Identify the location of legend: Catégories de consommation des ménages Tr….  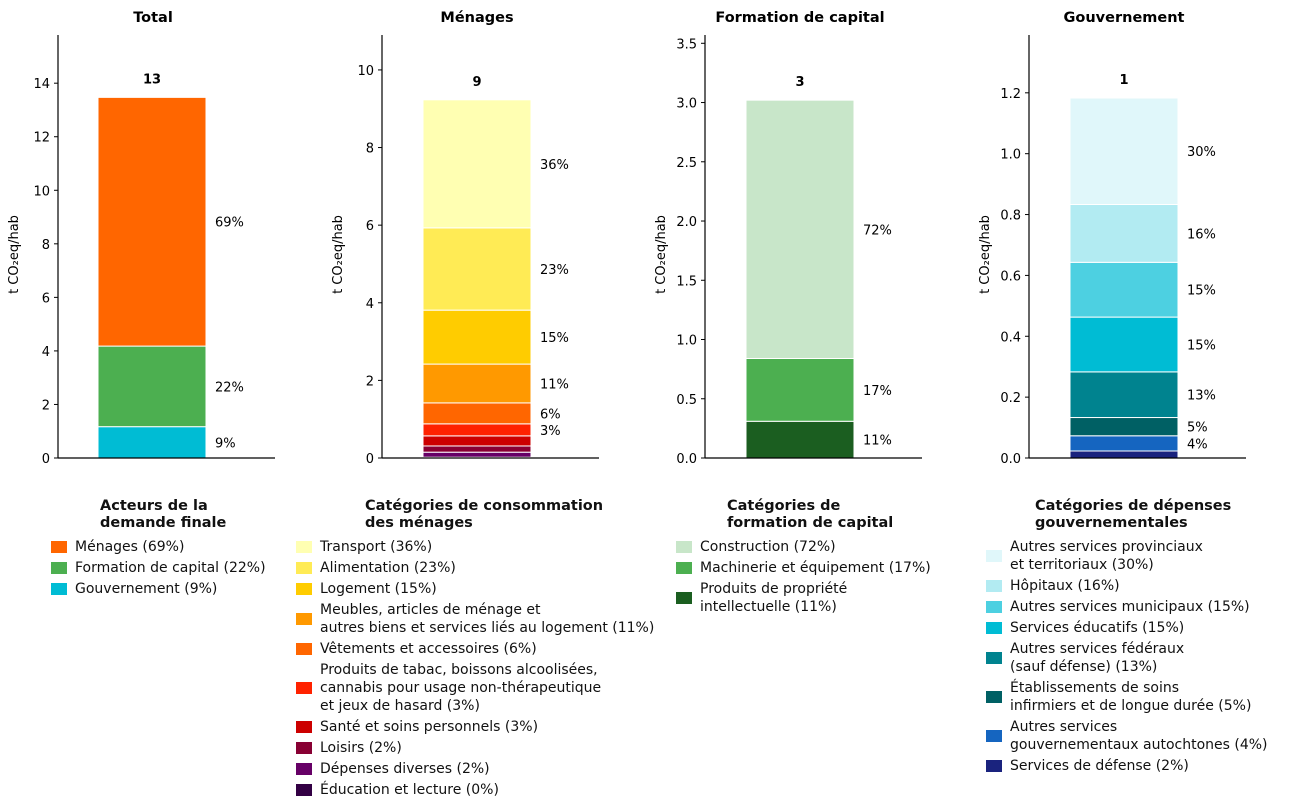
(475, 650).